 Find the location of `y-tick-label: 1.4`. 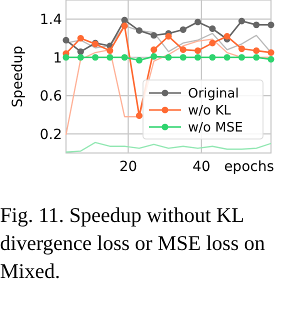

y-tick-label: 1.4 is located at coordinates (51, 20).